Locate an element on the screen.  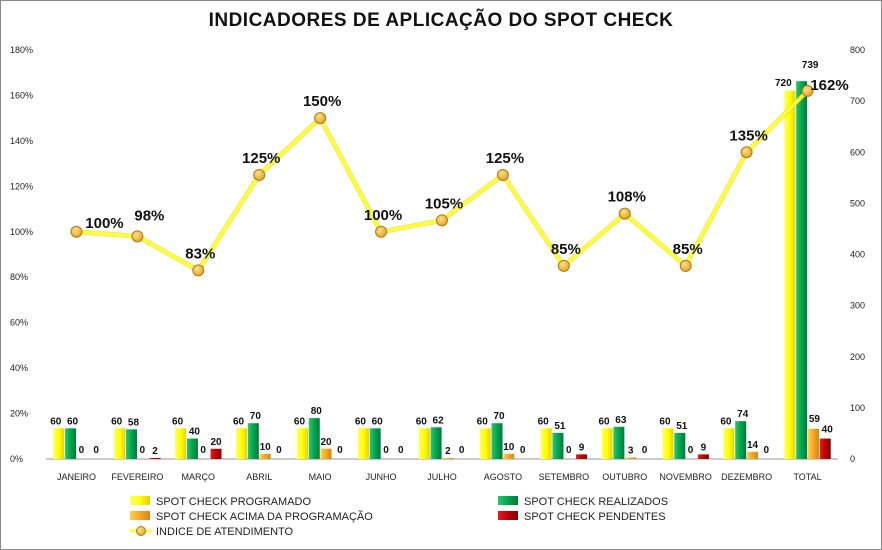
category-label: ABRIL is located at coordinates (259, 477).